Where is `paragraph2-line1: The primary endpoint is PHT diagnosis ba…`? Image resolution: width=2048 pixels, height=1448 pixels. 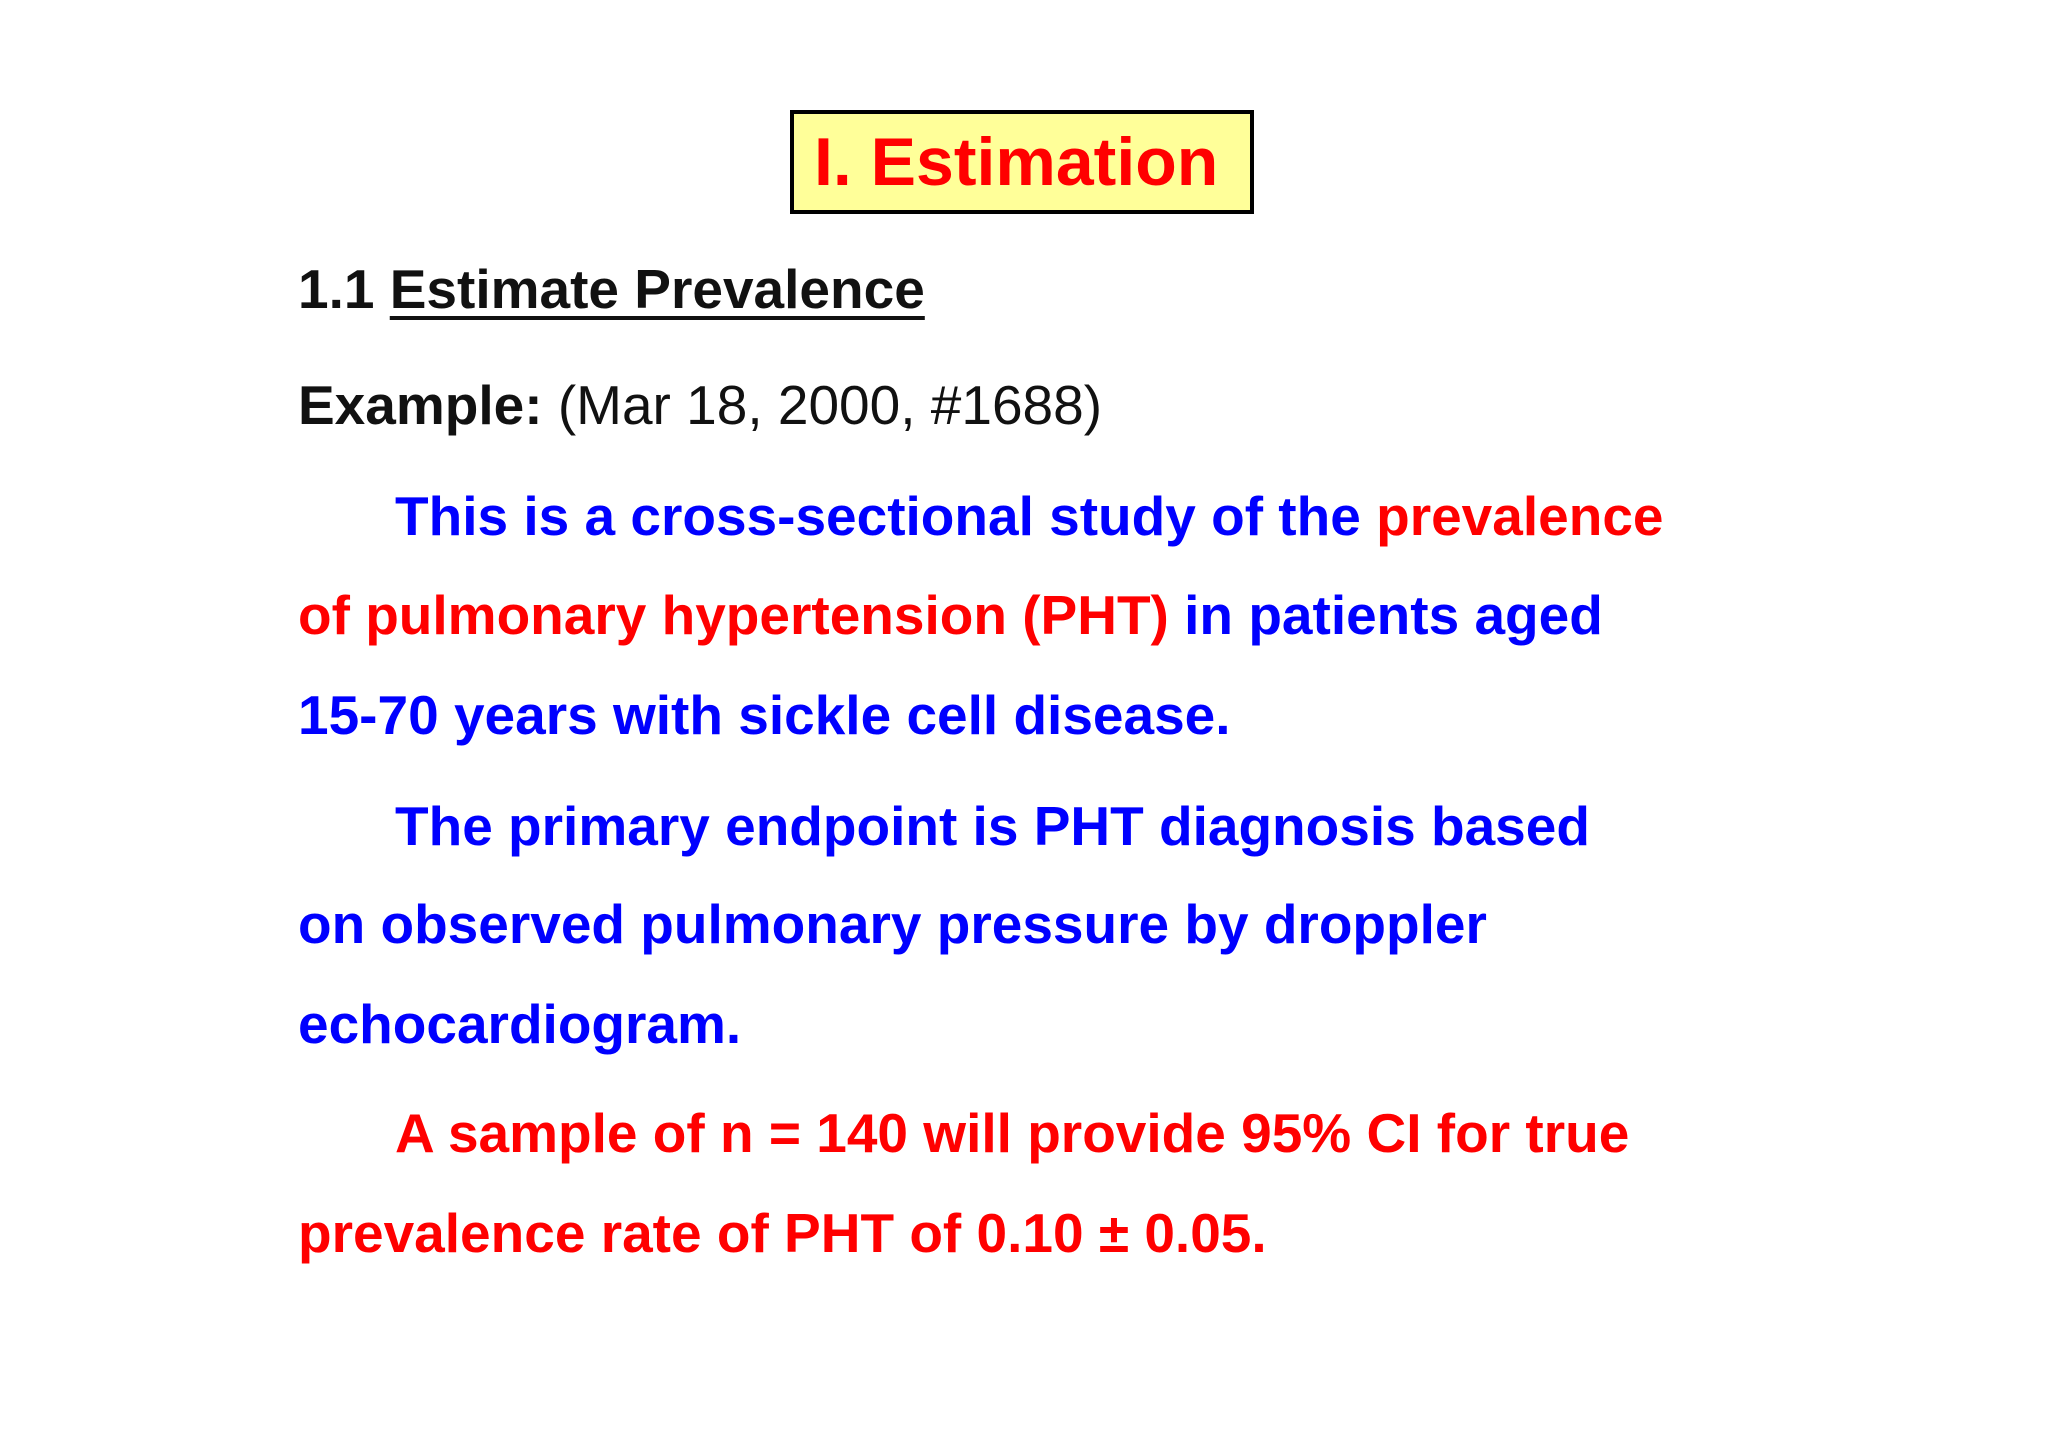 paragraph2-line1: The primary endpoint is PHT diagnosis ba… is located at coordinates (992, 826).